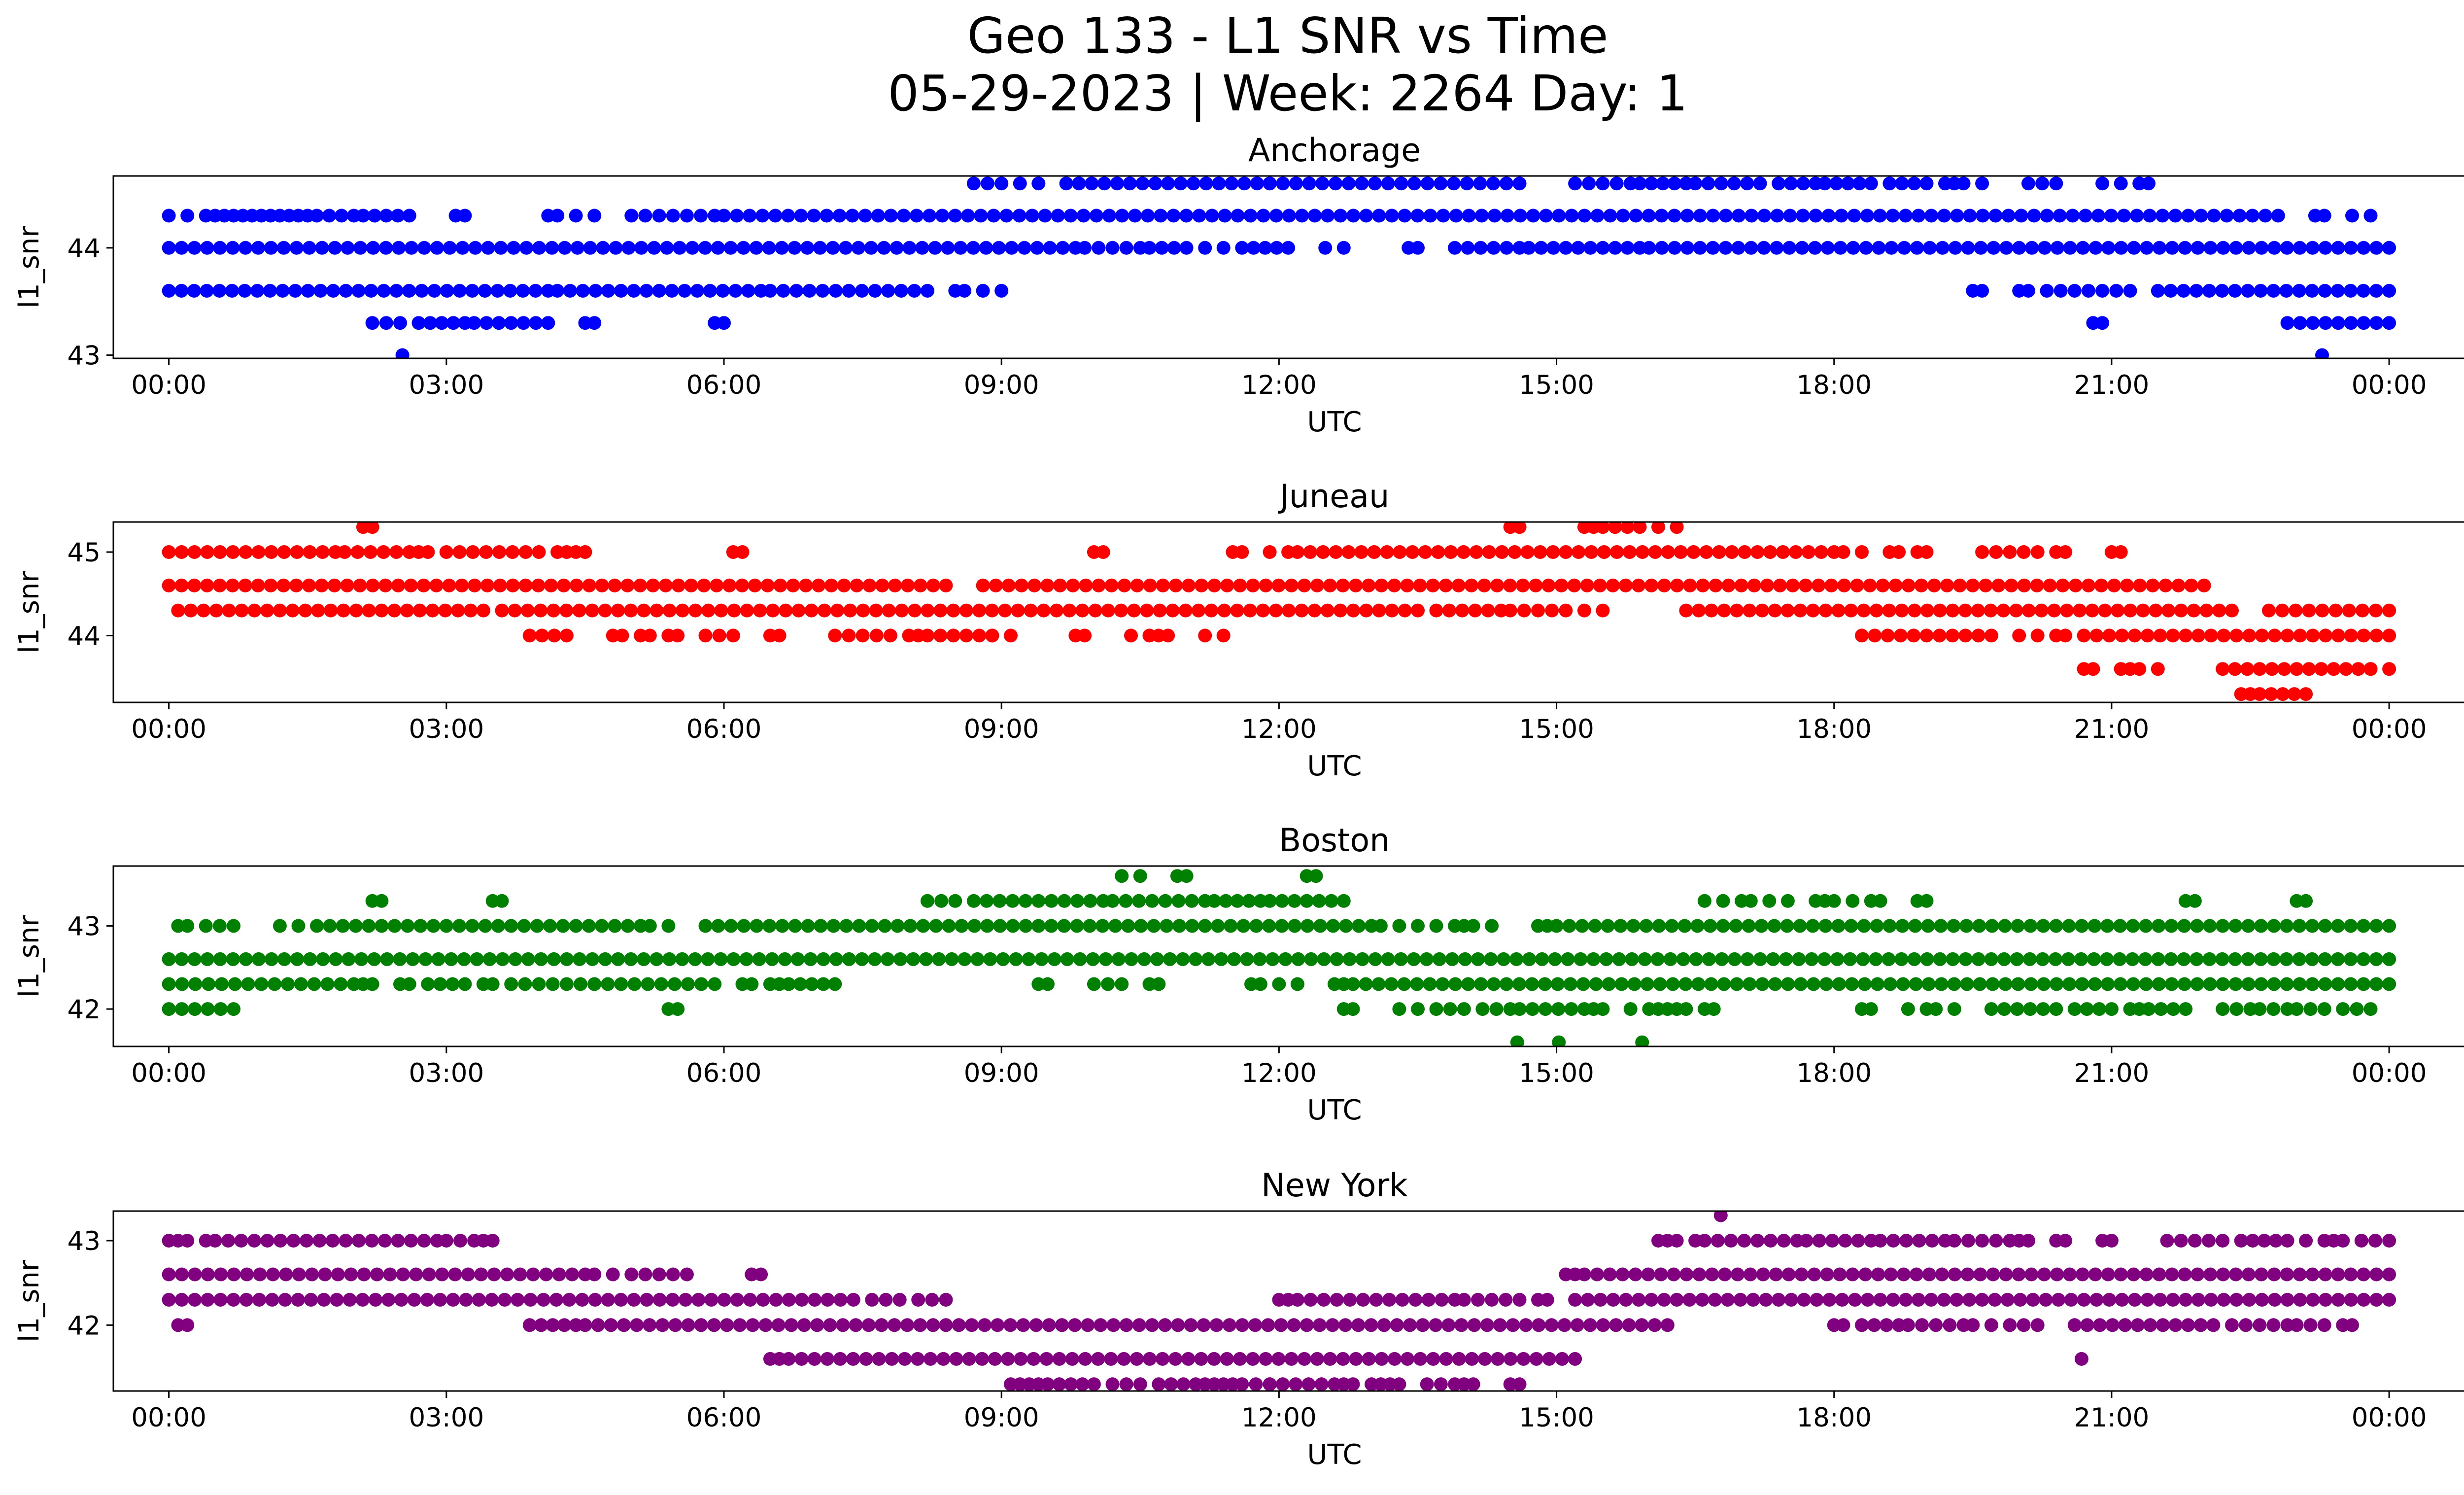 Image resolution: width=2464 pixels, height=1495 pixels. Describe the element at coordinates (1334, 496) in the screenshot. I see `panel-title-juneau: Juneau` at that location.